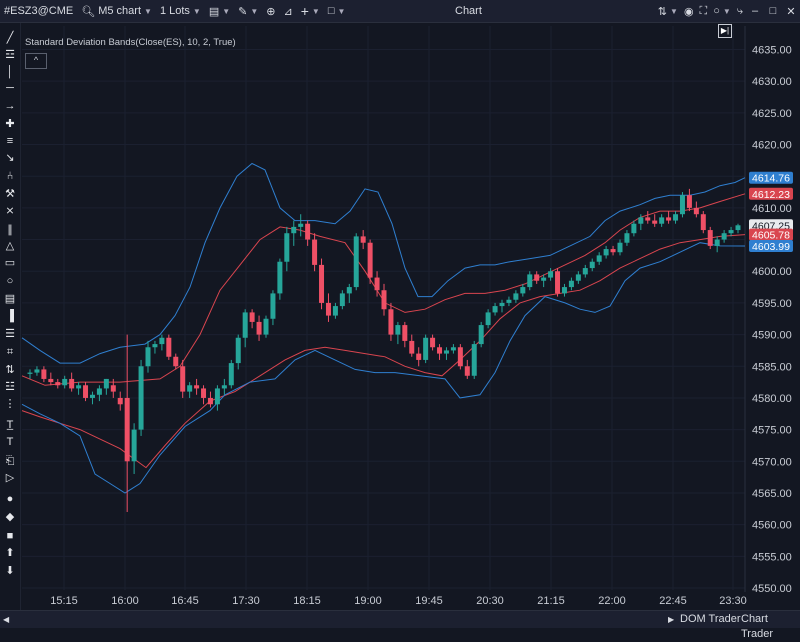  What do you see at coordinates (490, 601) in the screenshot?
I see `x-tick-label: 20:30` at bounding box center [490, 601].